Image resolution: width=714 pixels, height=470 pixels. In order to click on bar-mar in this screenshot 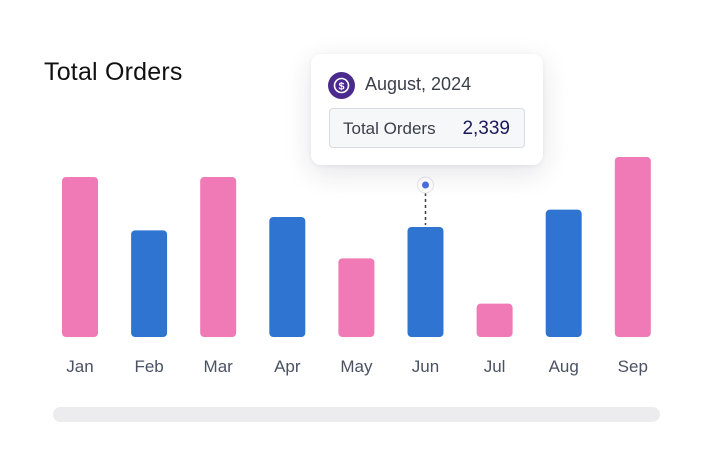, I will do `click(218, 257)`.